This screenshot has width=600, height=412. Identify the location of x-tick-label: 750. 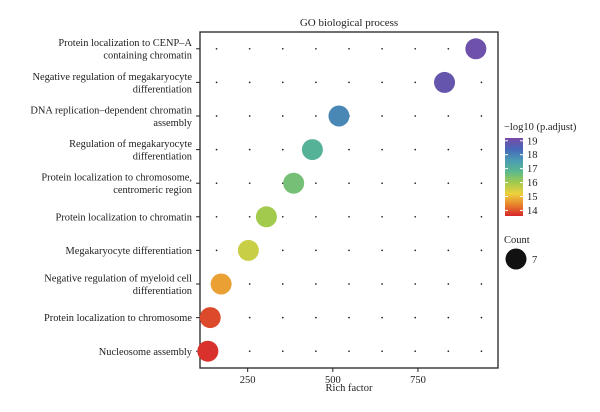
(418, 380).